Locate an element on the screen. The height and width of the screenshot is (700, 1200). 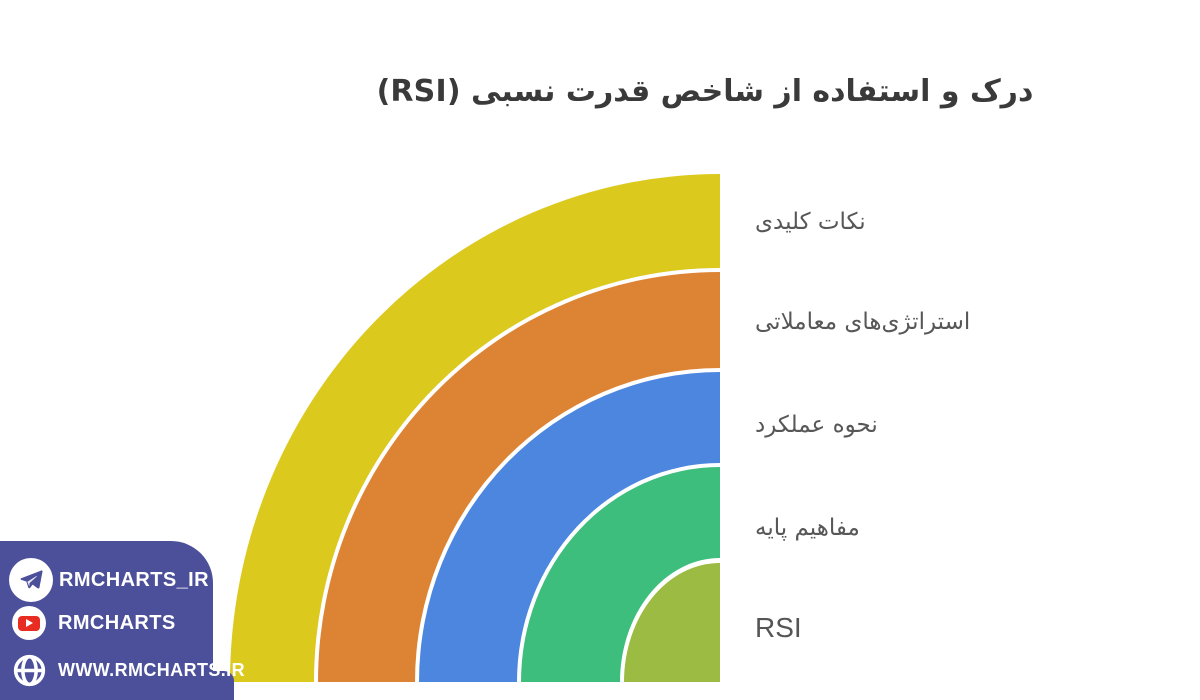
website-url: WWW.RMCHARTS.IR is located at coordinates (151, 670).